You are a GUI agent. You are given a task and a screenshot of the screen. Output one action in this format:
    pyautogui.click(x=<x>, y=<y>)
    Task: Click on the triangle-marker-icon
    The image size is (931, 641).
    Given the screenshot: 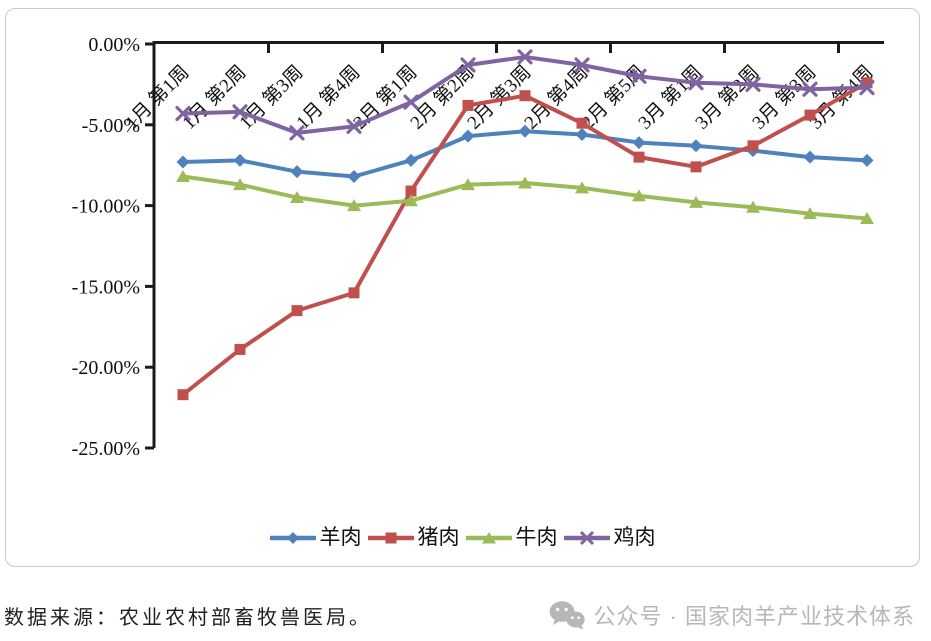 What is the action you would take?
    pyautogui.click(x=488, y=537)
    